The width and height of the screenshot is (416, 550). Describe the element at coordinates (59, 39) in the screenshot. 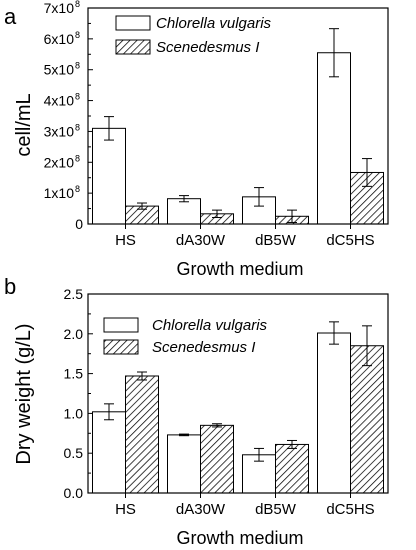

I see `y-tick-label: 6x10` at that location.